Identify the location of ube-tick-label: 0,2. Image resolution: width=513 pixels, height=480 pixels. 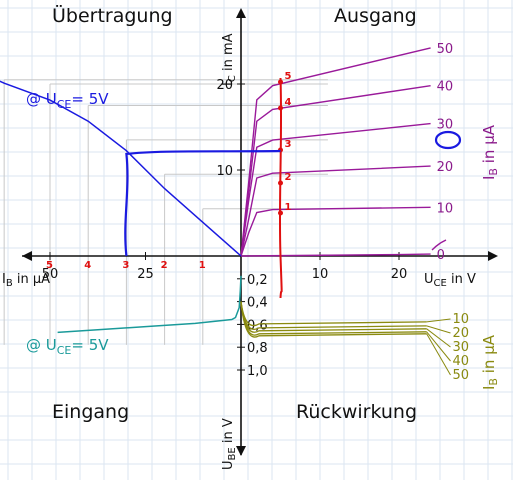
(257, 280).